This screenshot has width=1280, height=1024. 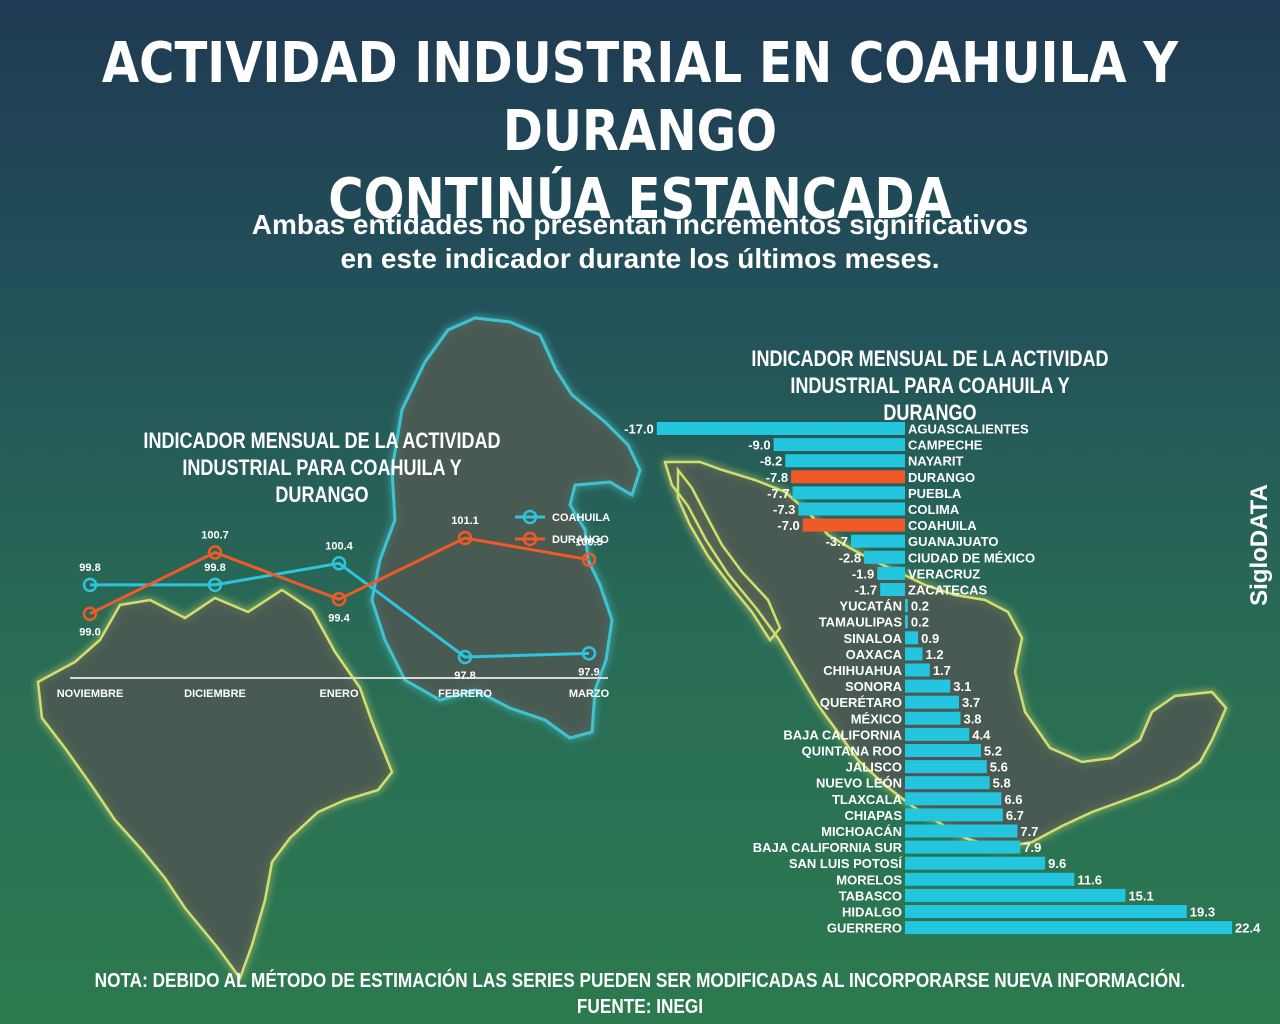 What do you see at coordinates (850, 557) in the screenshot?
I see `bar-value-label: -2.8` at bounding box center [850, 557].